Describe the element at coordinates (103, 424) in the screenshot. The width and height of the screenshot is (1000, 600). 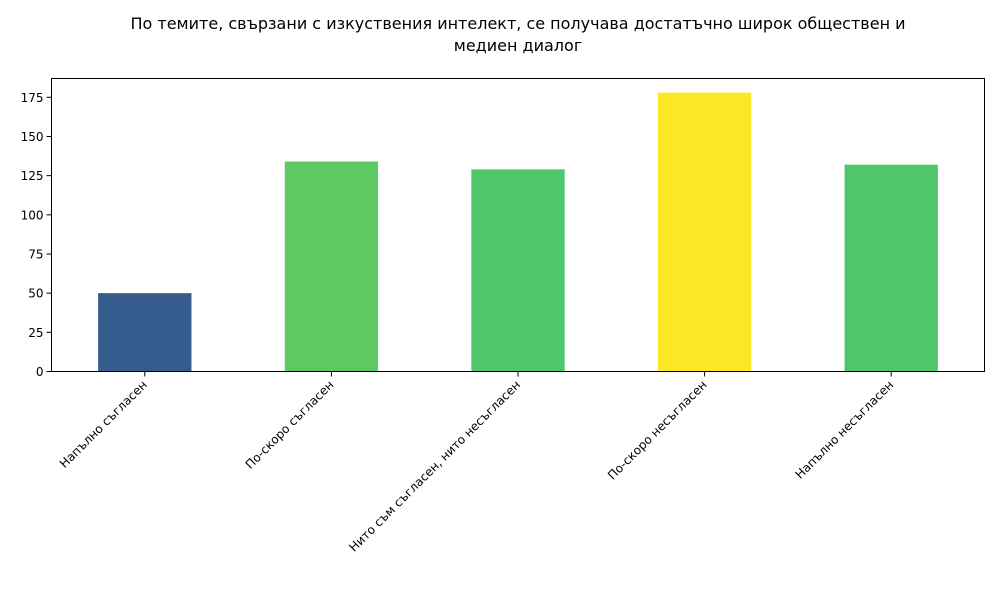
I see `x-tick-label-1: Напълно съгласен` at that location.